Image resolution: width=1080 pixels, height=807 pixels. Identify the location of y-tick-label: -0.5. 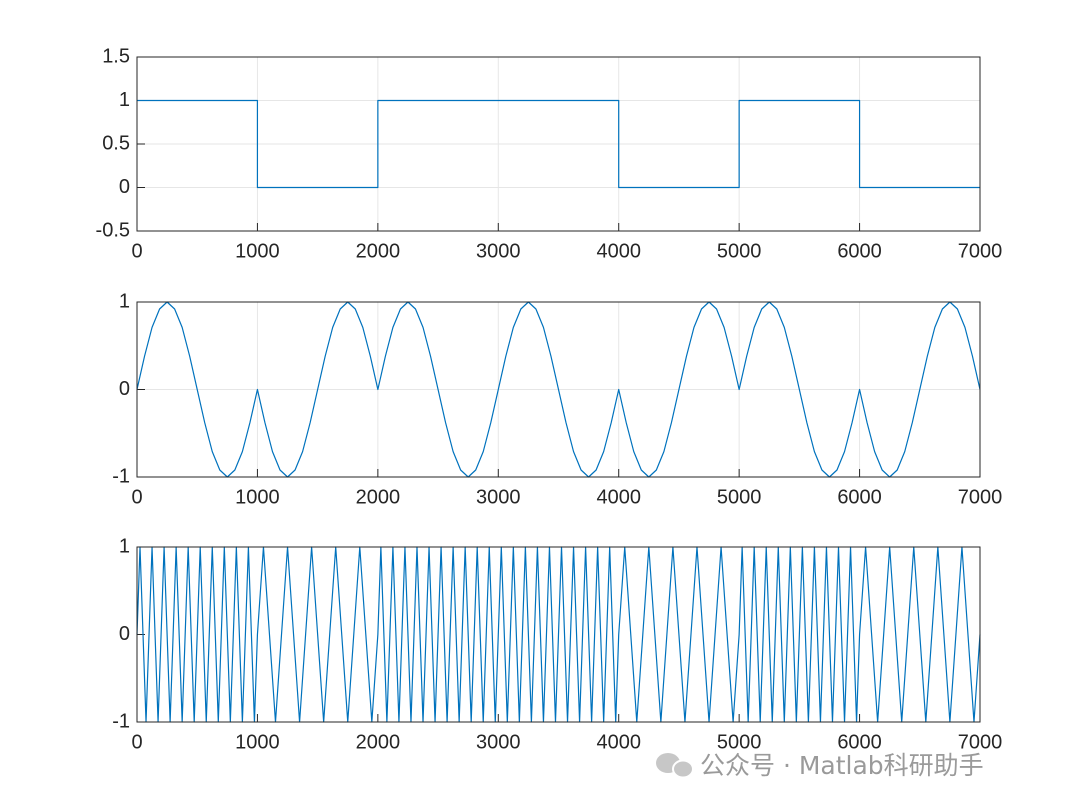
(113, 230).